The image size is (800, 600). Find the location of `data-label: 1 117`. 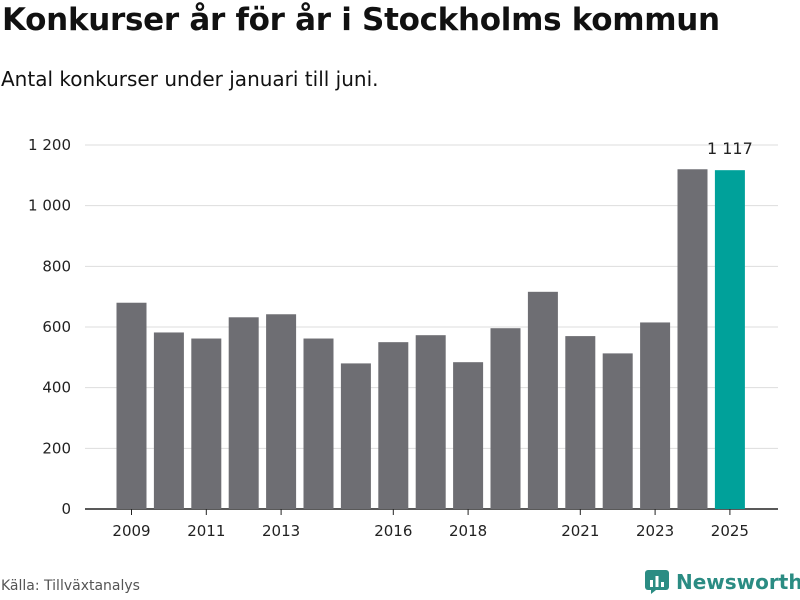

data-label: 1 117 is located at coordinates (730, 148).